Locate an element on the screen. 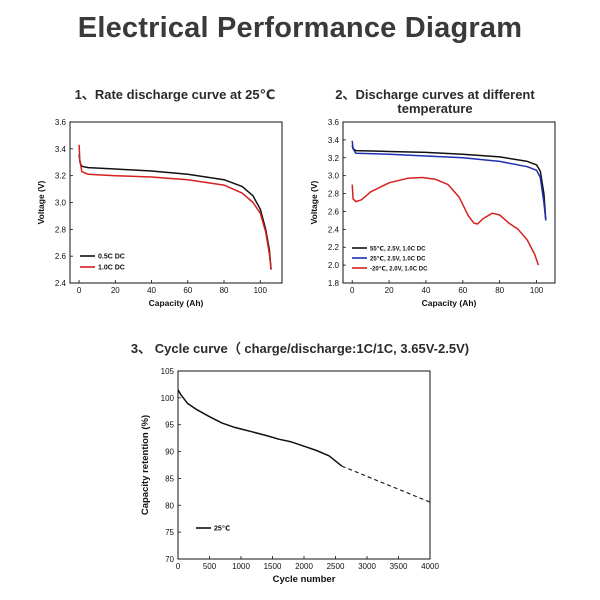 The height and width of the screenshot is (600, 600). chart-2-x-tick-label: 20 is located at coordinates (389, 290).